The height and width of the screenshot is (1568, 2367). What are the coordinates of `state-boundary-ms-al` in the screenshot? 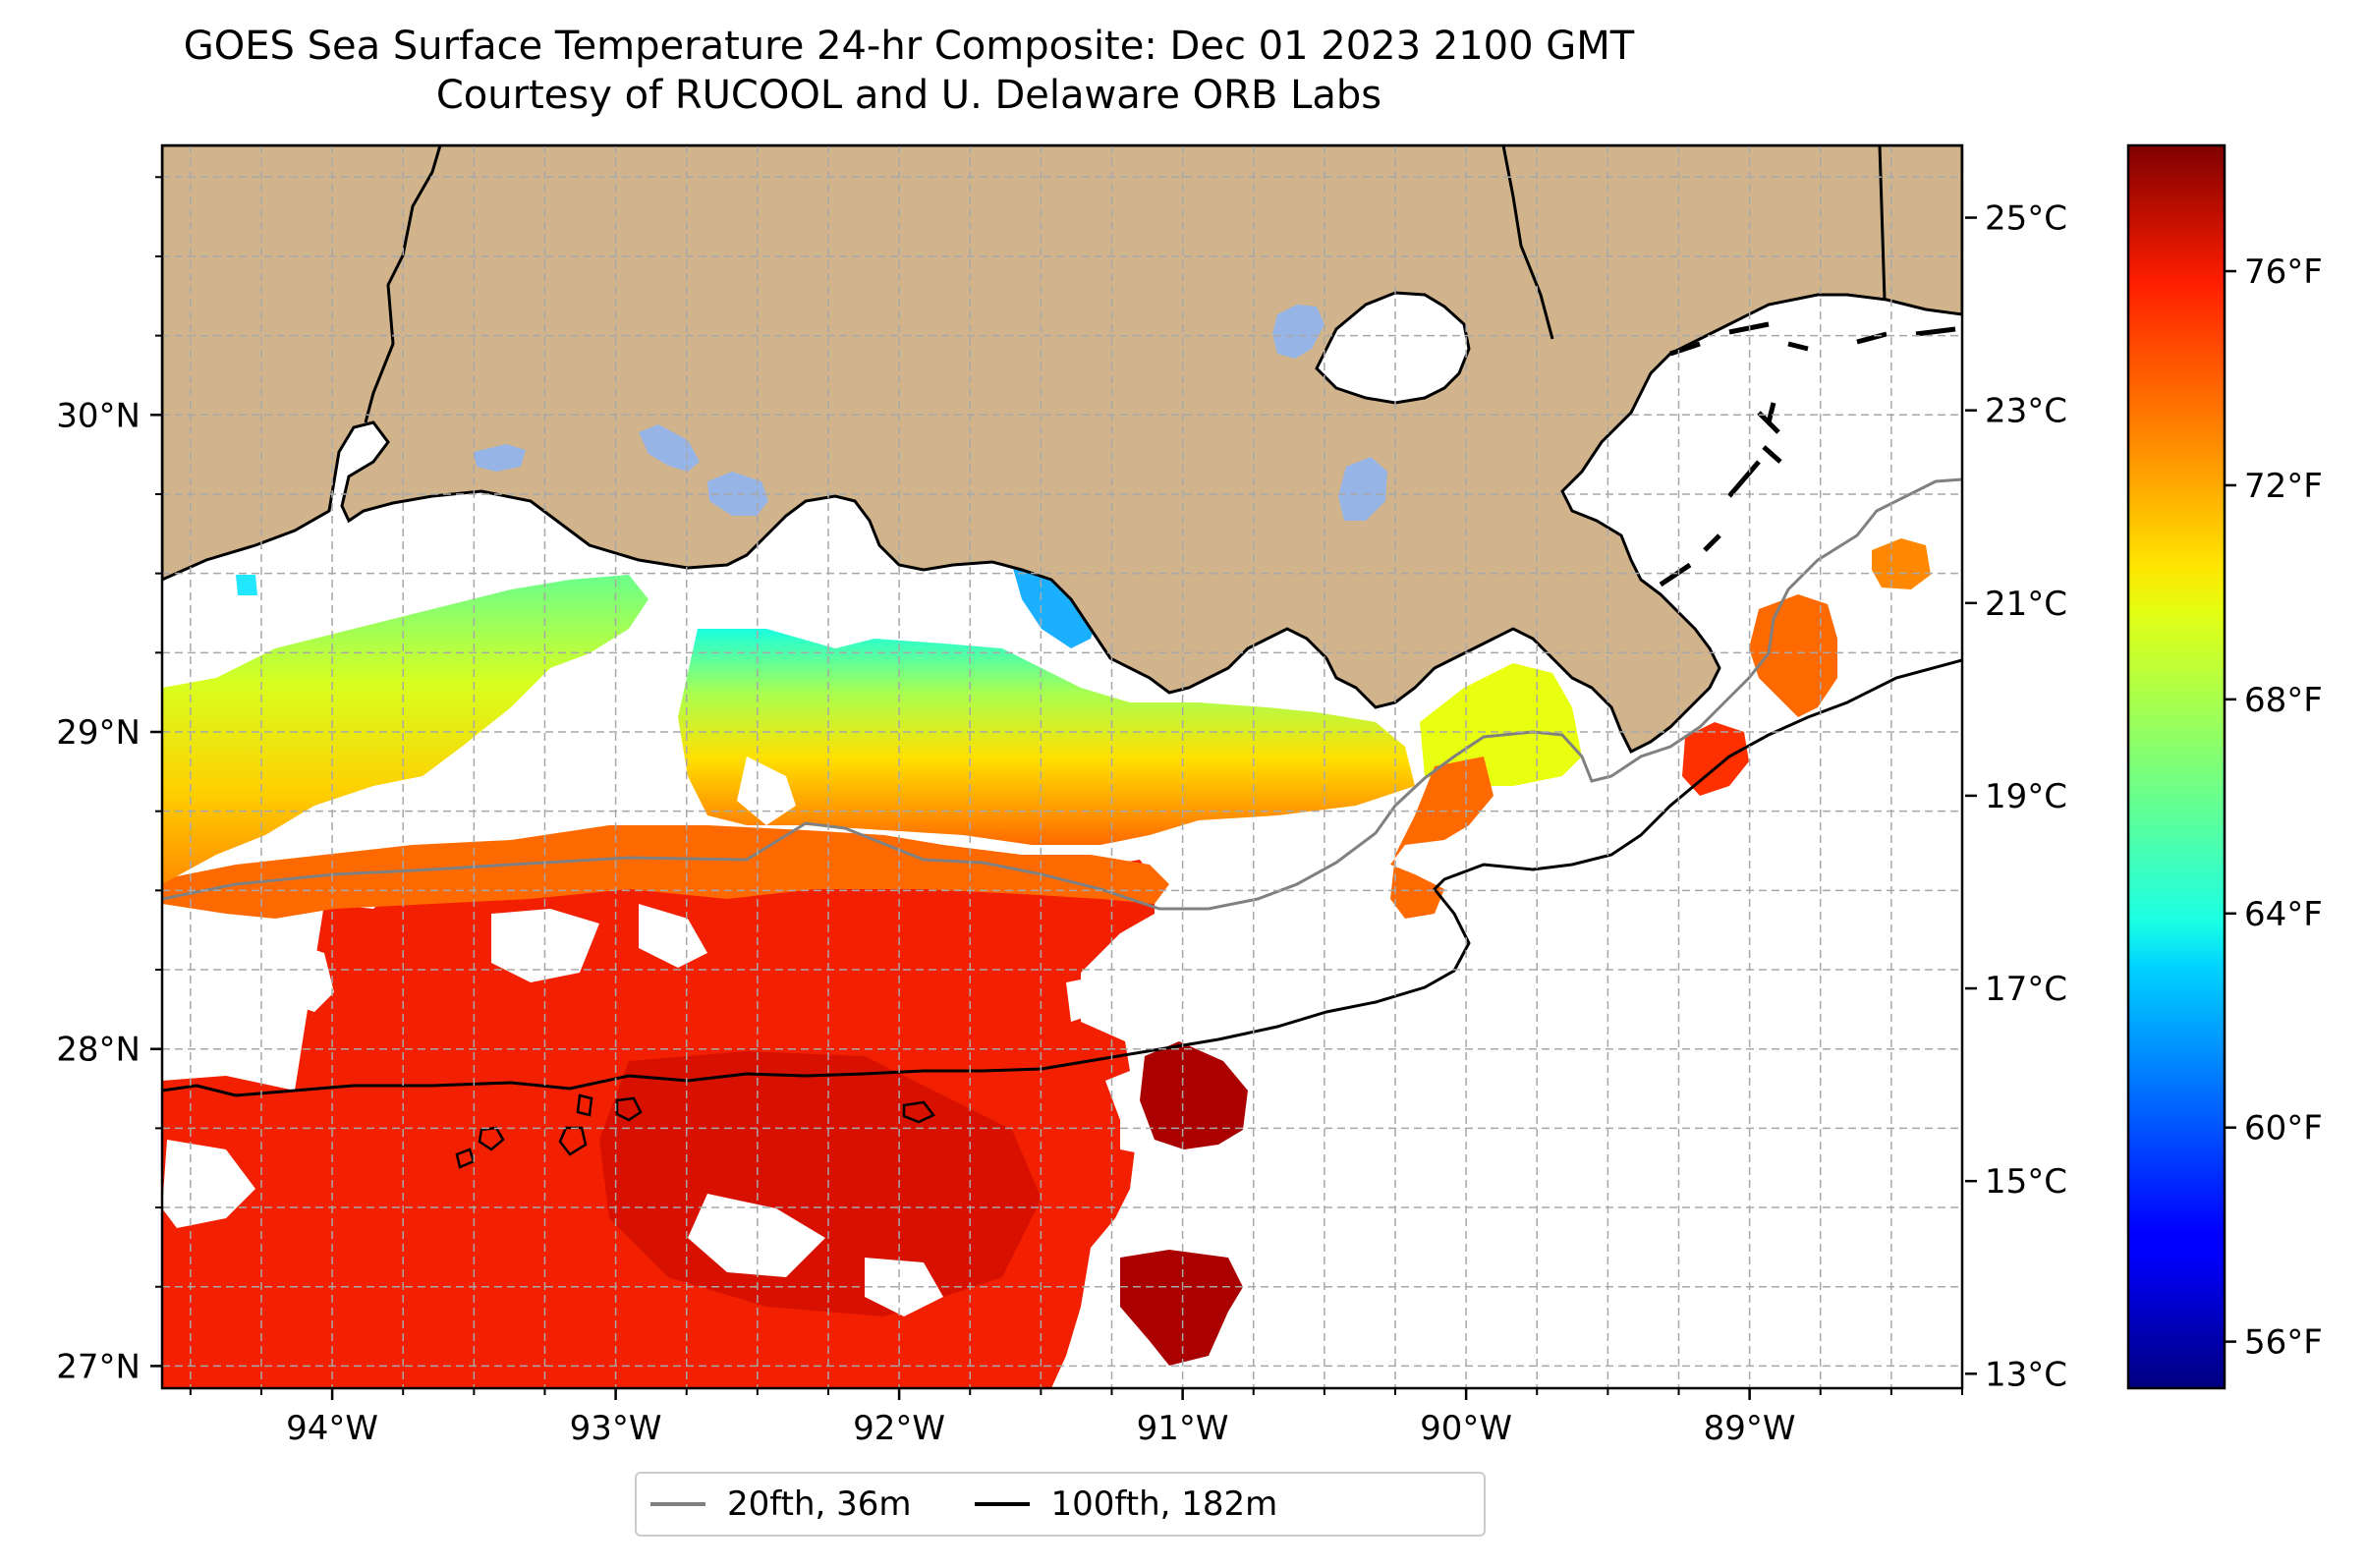 It's located at (1882, 223).